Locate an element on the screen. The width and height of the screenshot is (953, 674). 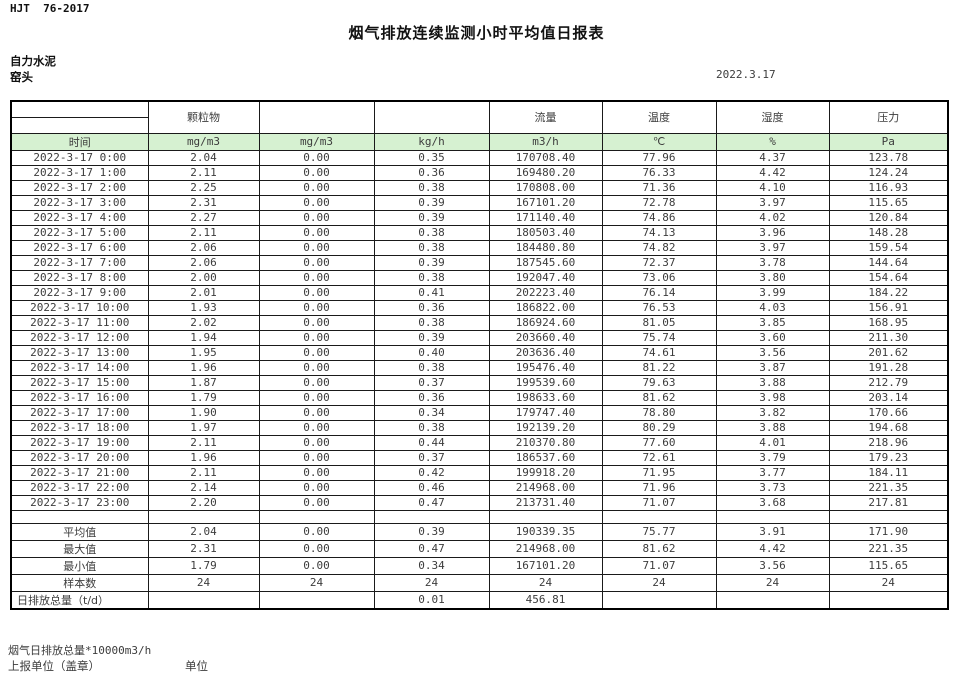
value-cell: 1.94 is located at coordinates (203, 337).